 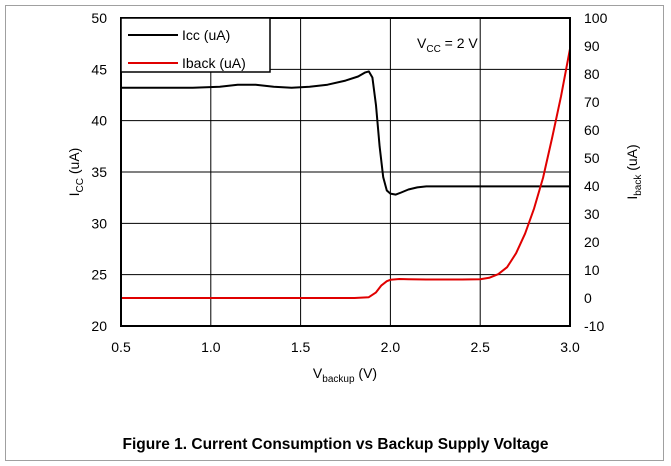 What do you see at coordinates (592, 130) in the screenshot?
I see `y-right-tick-label: 60` at bounding box center [592, 130].